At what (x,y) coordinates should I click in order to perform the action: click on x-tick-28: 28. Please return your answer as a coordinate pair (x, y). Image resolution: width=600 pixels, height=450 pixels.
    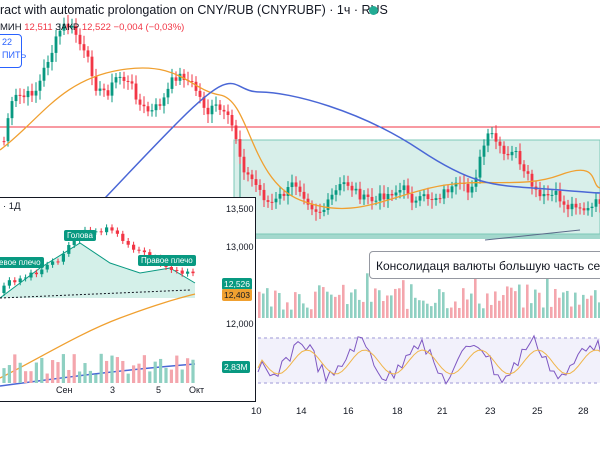
    Looking at the image, I should click on (583, 411).